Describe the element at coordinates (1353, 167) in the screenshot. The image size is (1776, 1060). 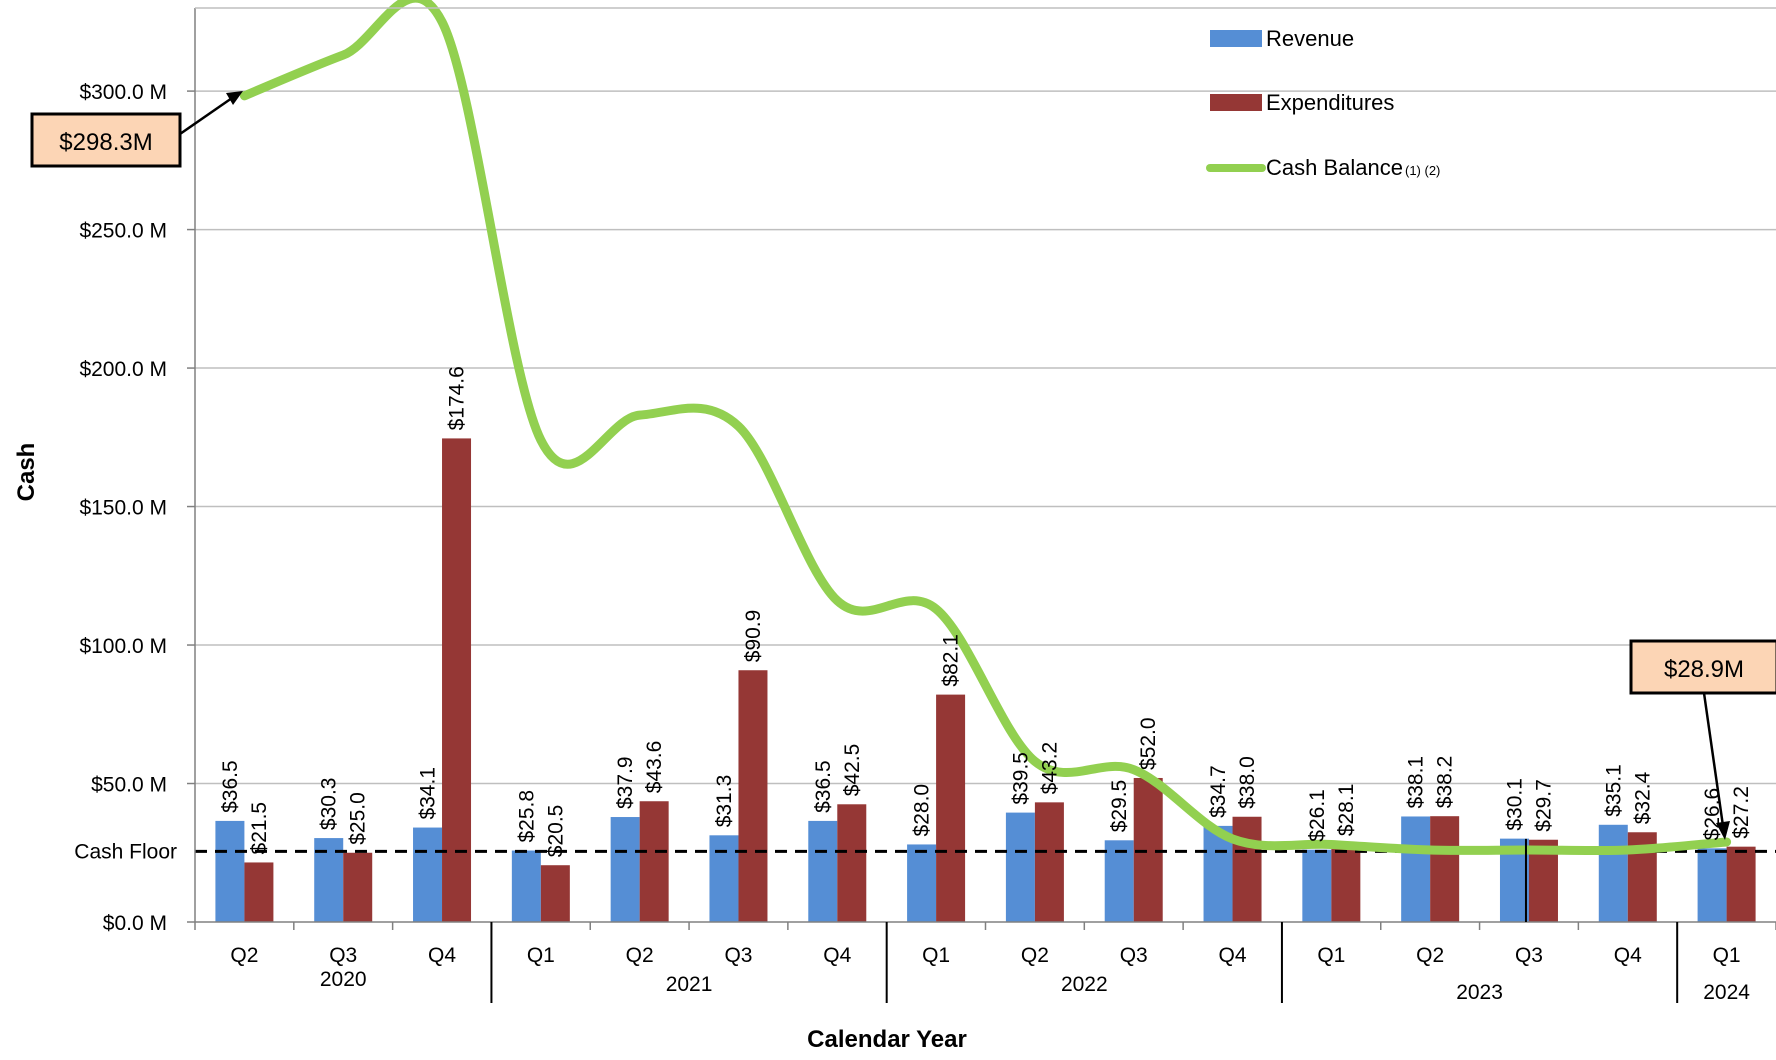
I see `svg-text:Cash Balance(1) (2): Cash Balance (1) (2)` at that location.